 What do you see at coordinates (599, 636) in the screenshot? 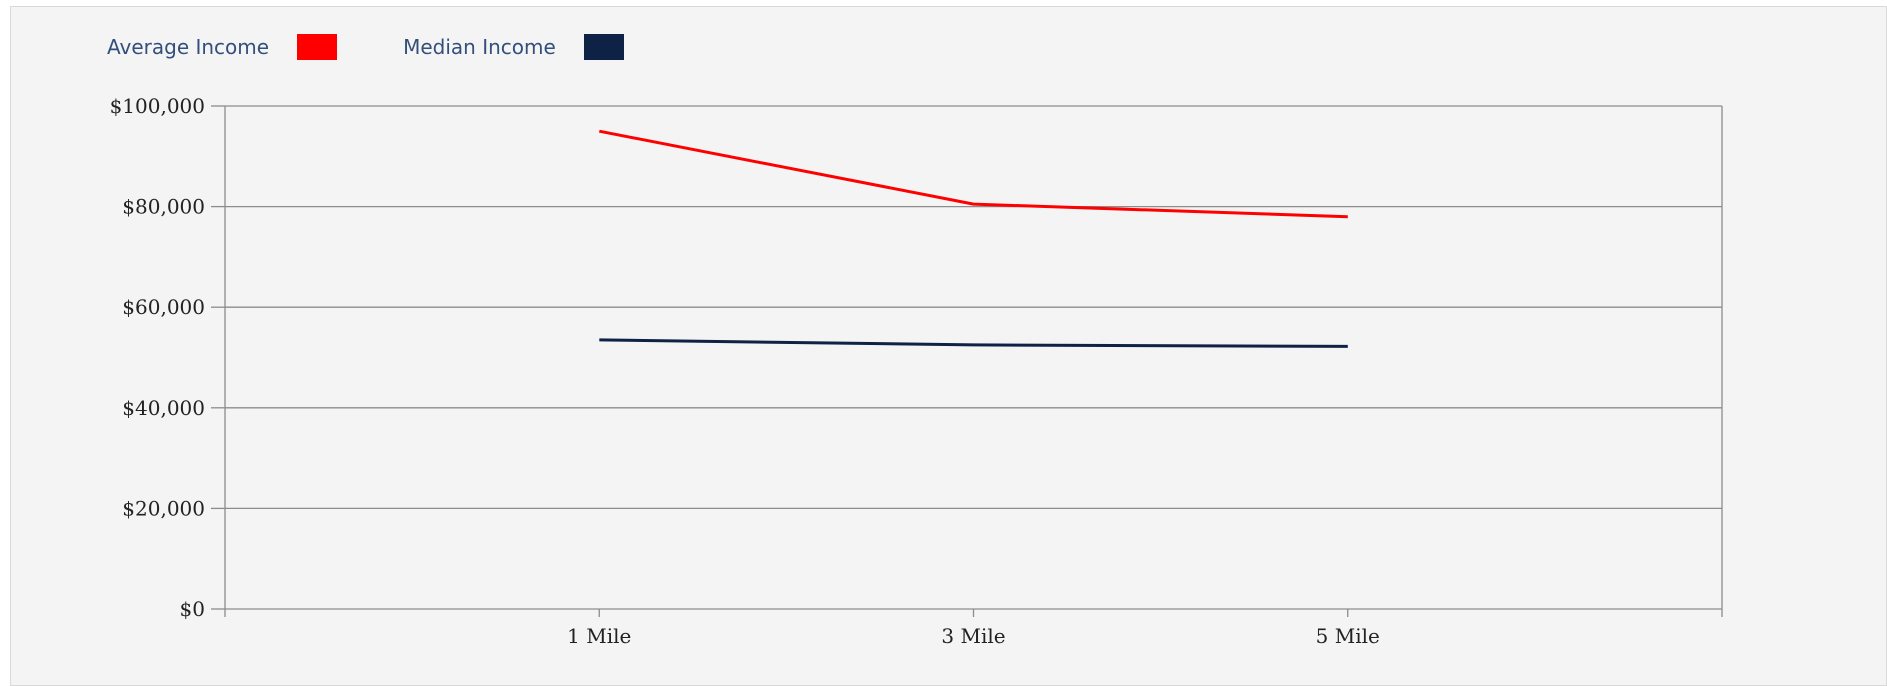
I see `x-tick-label: 1 Mile` at bounding box center [599, 636].